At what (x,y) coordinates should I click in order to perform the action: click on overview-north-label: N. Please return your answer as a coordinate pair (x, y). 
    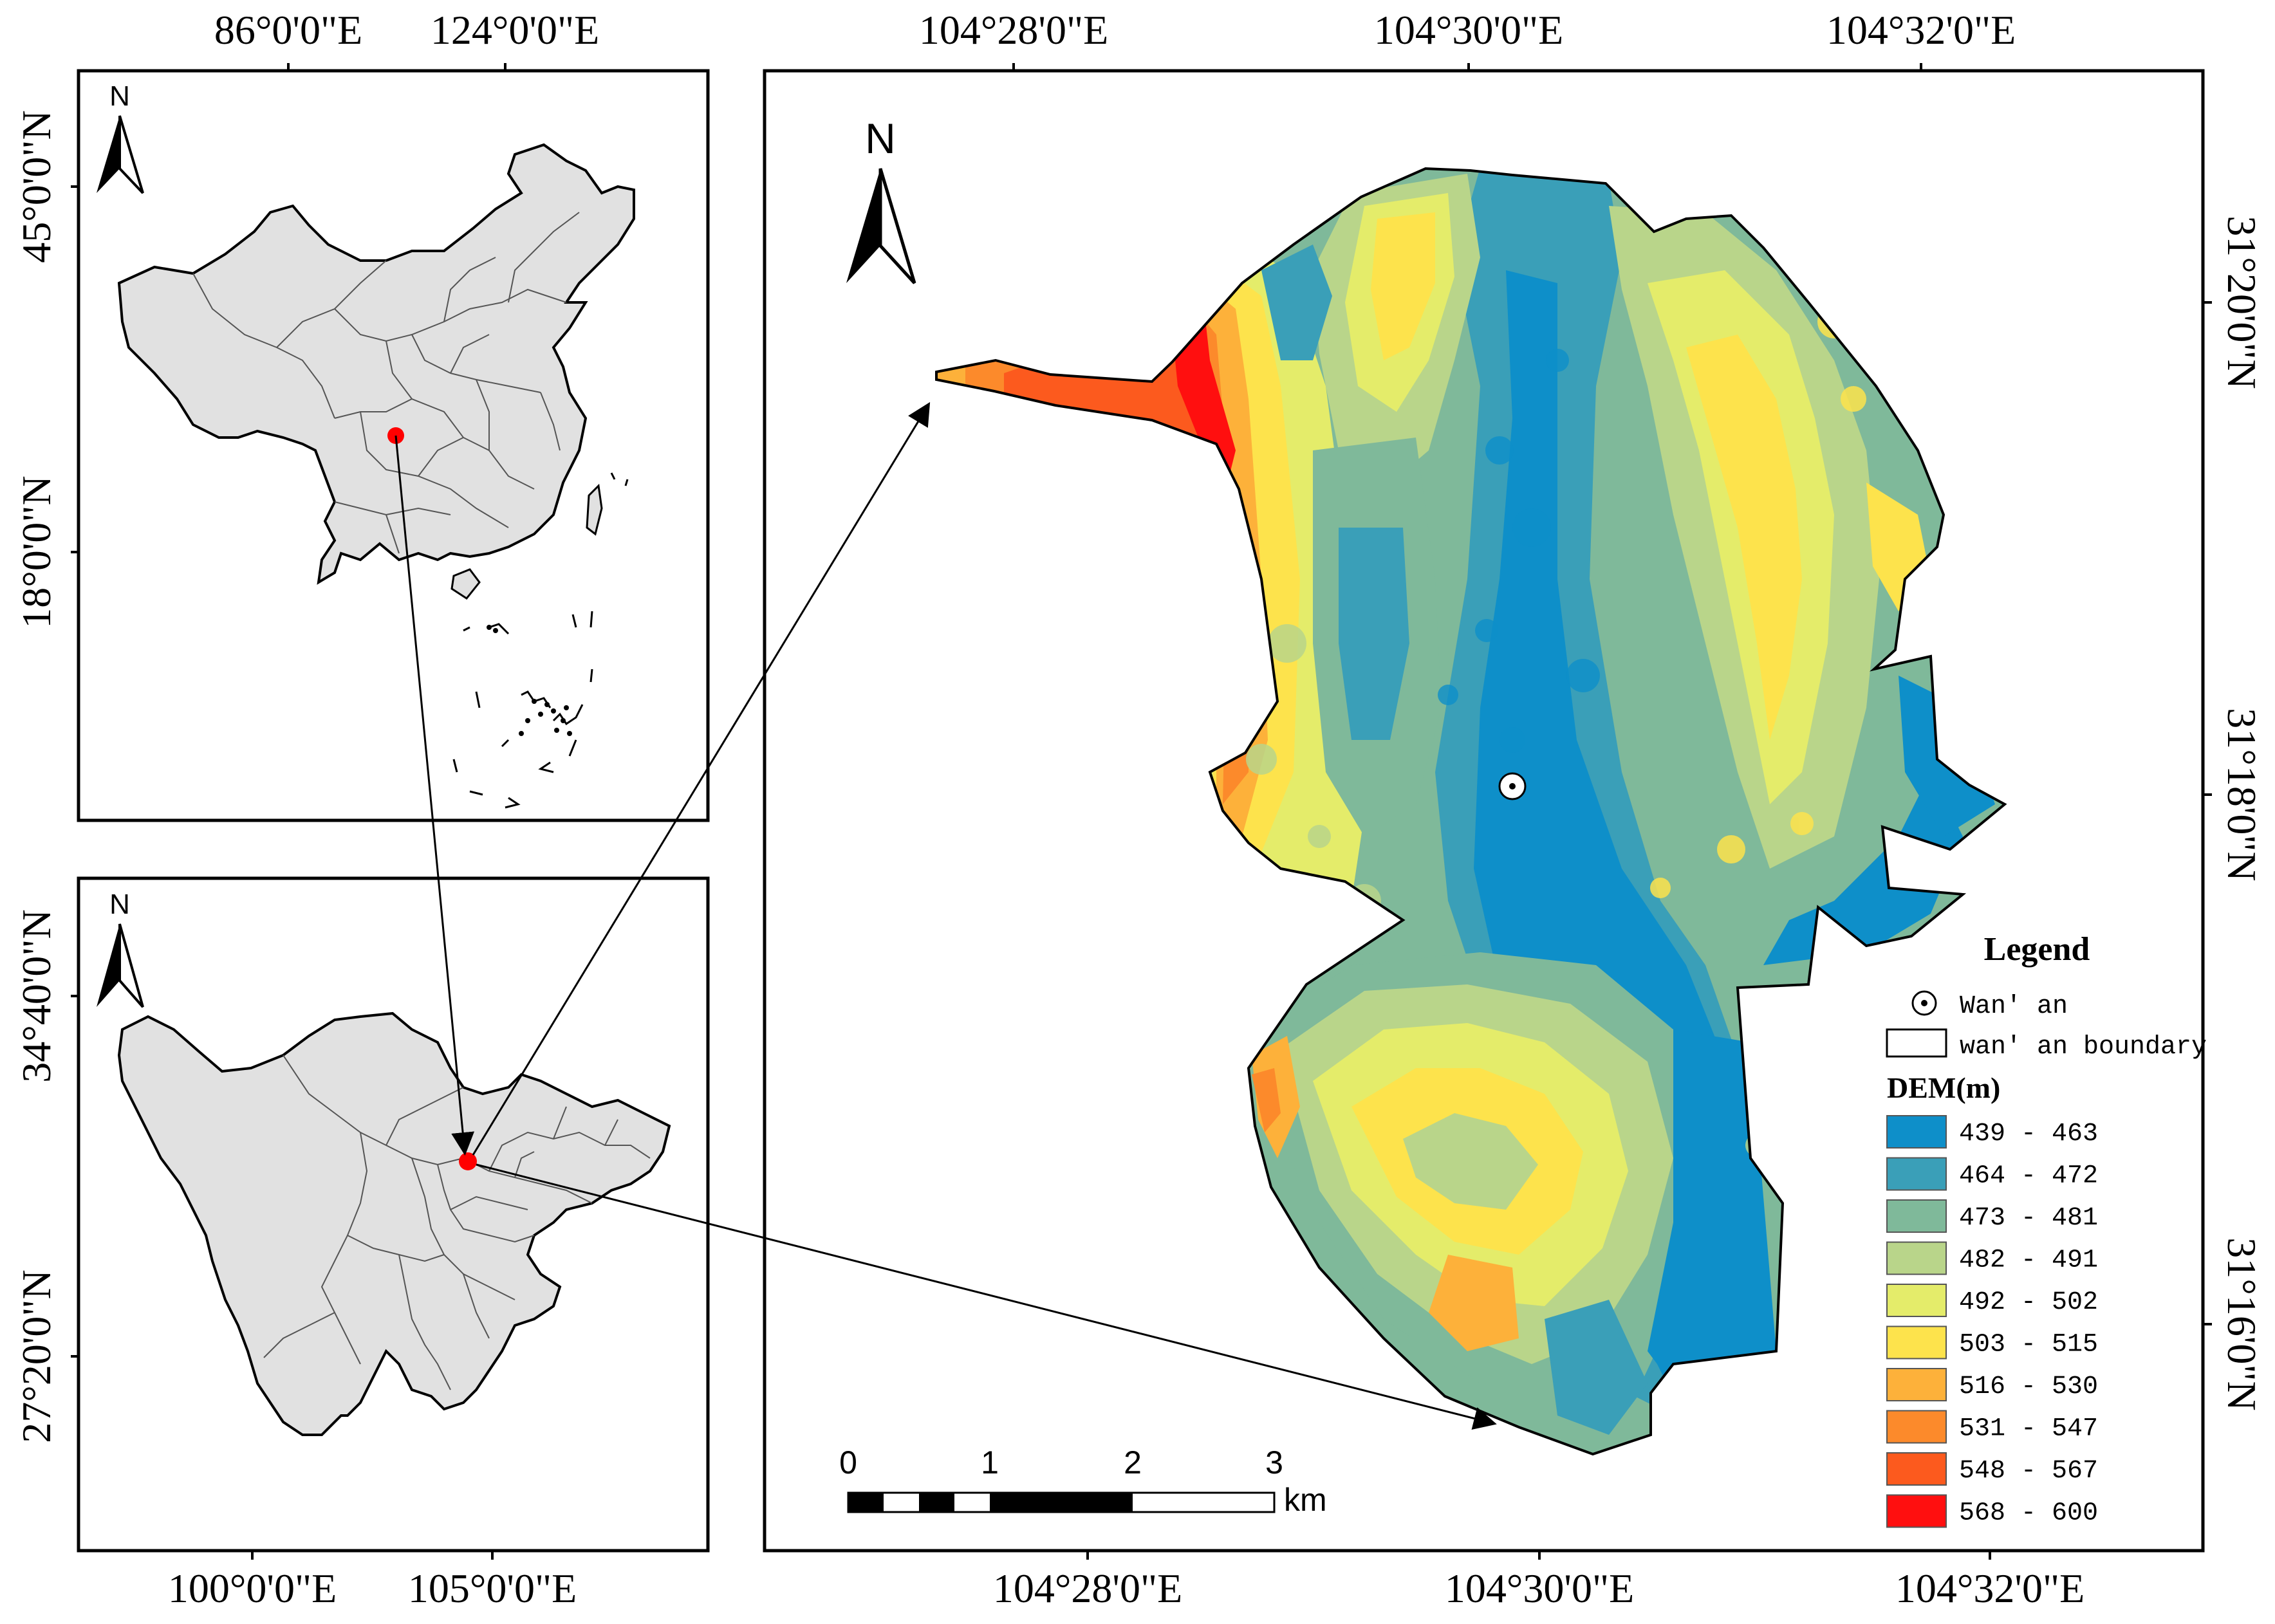
    Looking at the image, I should click on (120, 96).